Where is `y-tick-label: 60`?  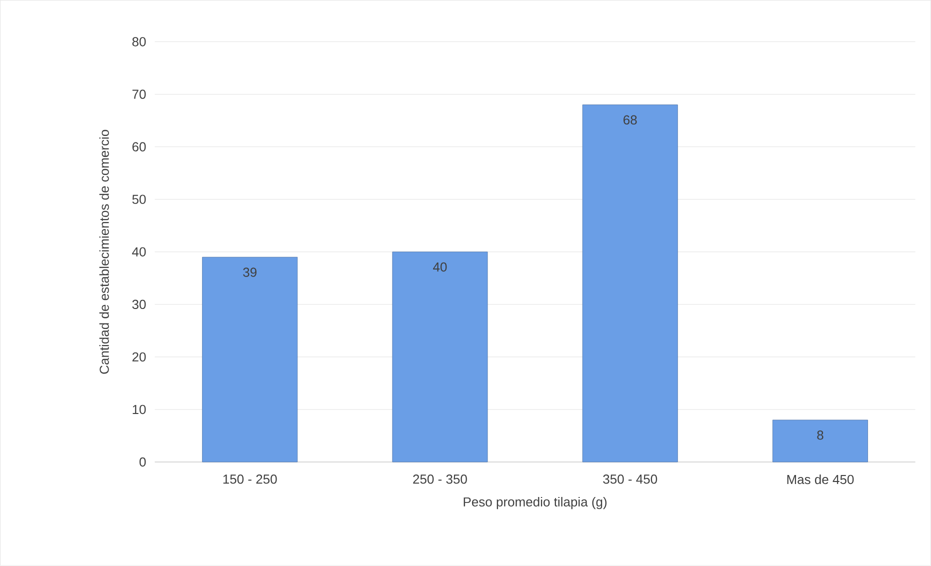
y-tick-label: 60 is located at coordinates (139, 147).